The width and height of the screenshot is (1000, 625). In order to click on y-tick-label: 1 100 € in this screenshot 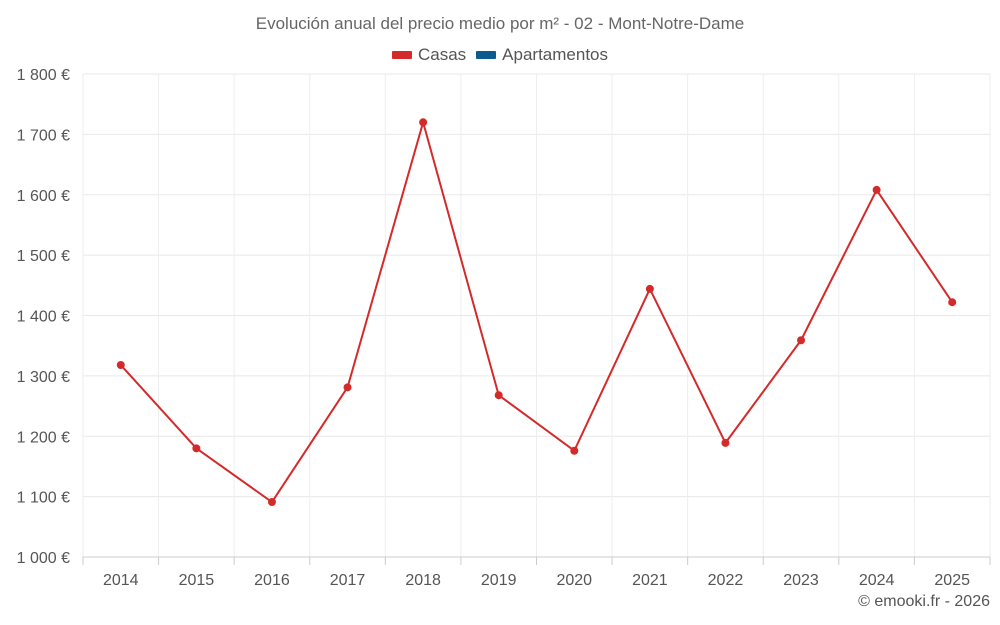, I will do `click(43, 498)`.